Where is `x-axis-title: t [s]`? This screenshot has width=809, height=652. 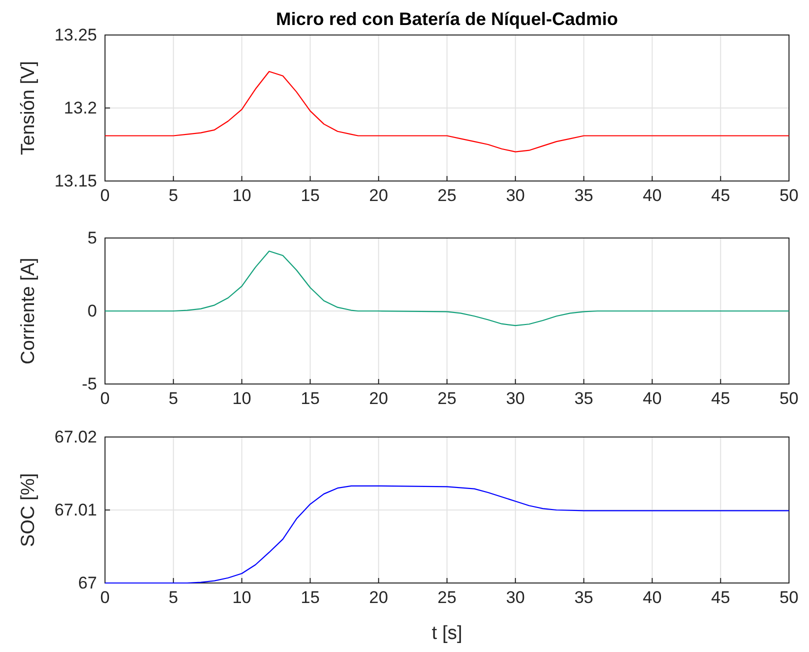
x-axis-title: t [s] is located at coordinates (447, 633).